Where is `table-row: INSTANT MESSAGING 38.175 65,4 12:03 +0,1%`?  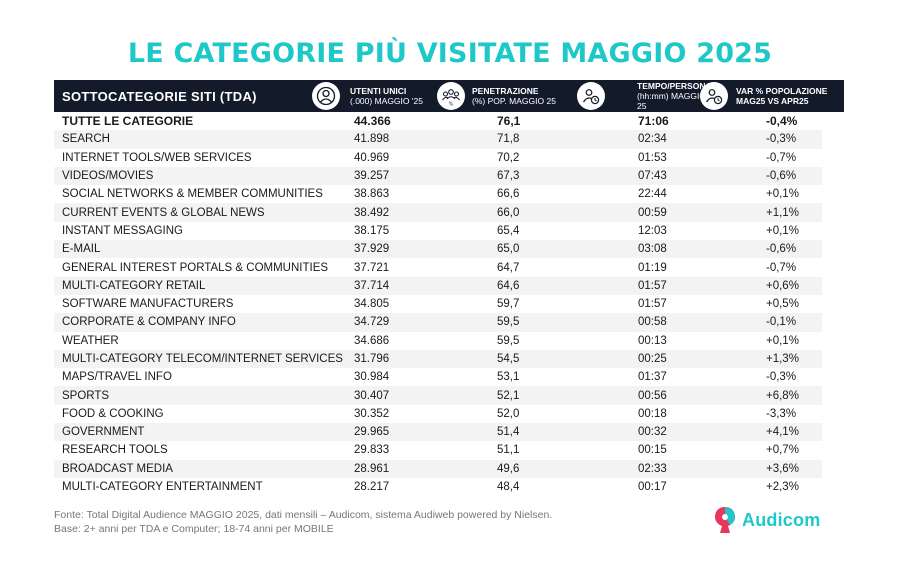
table-row: INSTANT MESSAGING 38.175 65,4 12:03 +0,1% is located at coordinates (449, 231).